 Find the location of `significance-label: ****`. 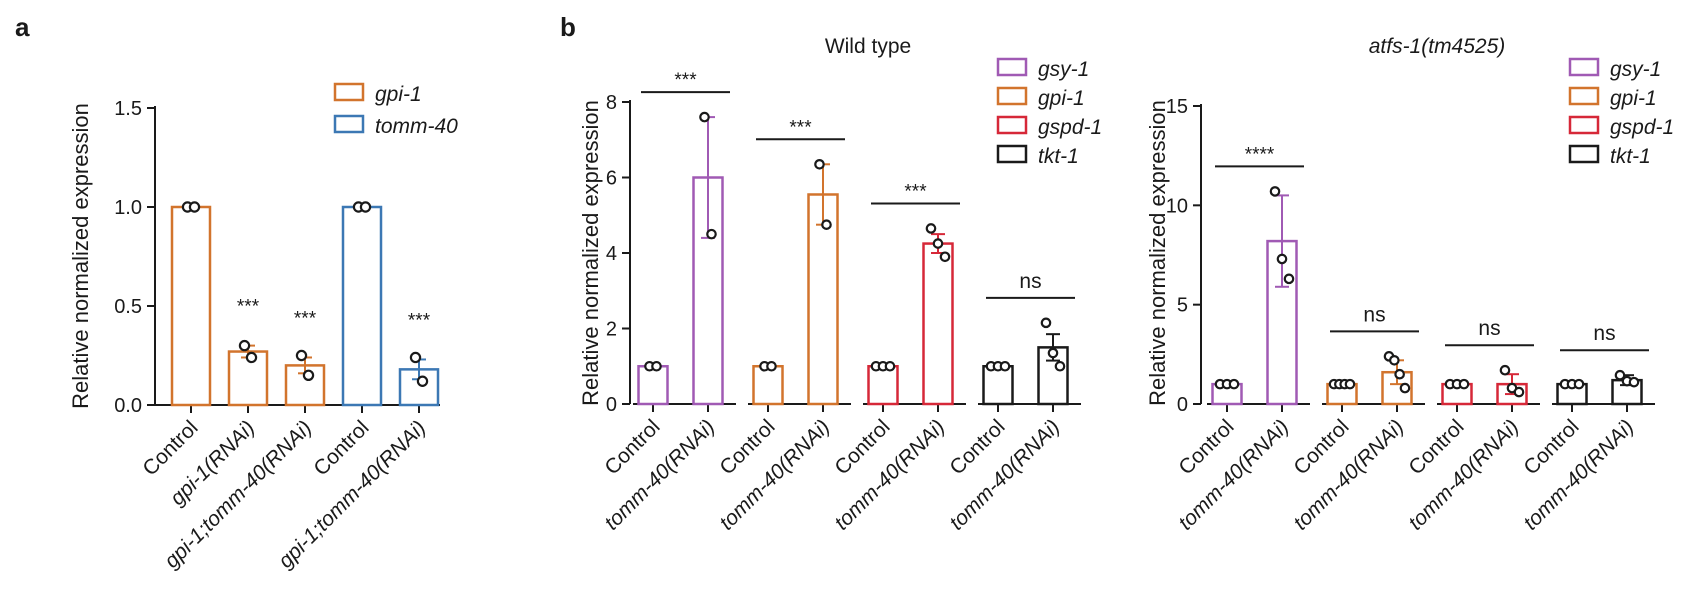

significance-label: **** is located at coordinates (1260, 154).